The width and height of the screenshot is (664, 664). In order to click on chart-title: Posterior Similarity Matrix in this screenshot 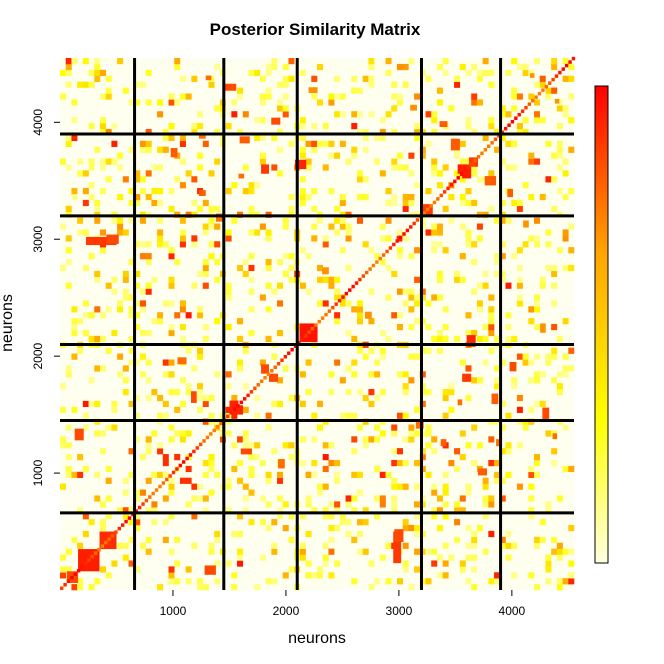, I will do `click(315, 29)`.